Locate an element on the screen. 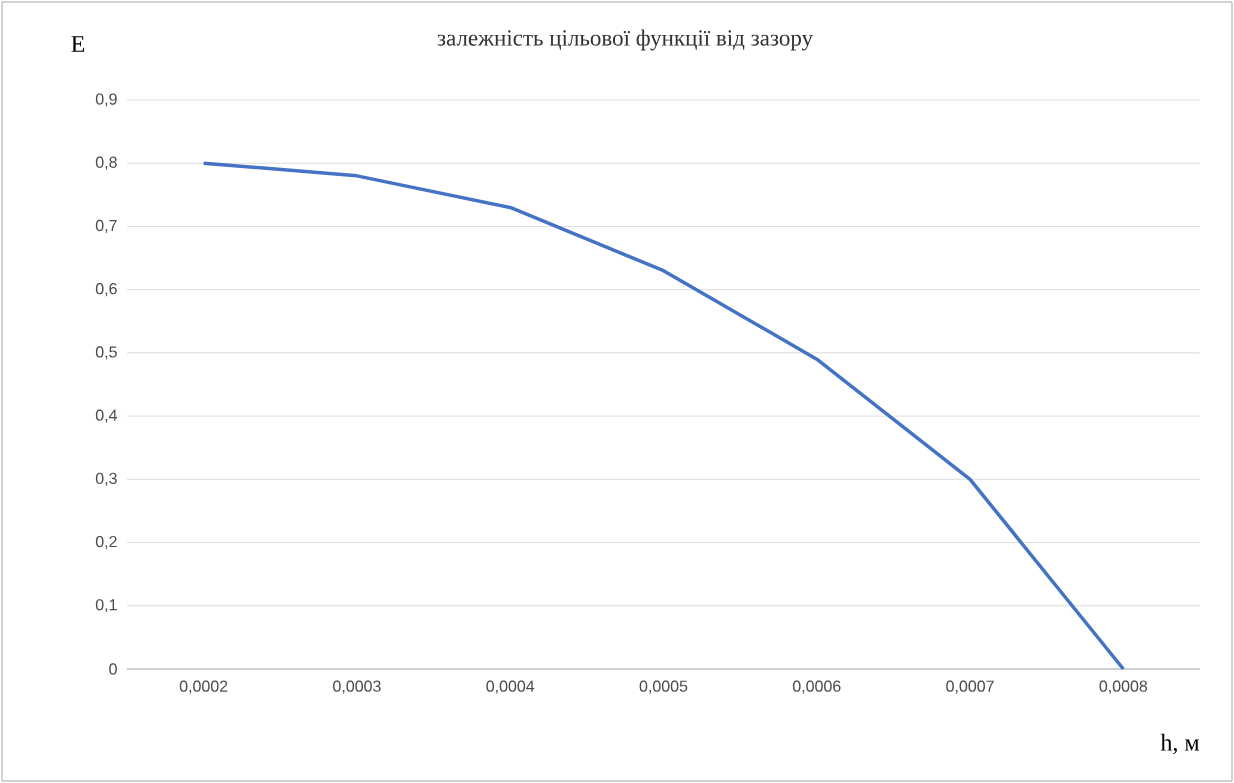  x-tick-label: 0,0002 is located at coordinates (203, 687).